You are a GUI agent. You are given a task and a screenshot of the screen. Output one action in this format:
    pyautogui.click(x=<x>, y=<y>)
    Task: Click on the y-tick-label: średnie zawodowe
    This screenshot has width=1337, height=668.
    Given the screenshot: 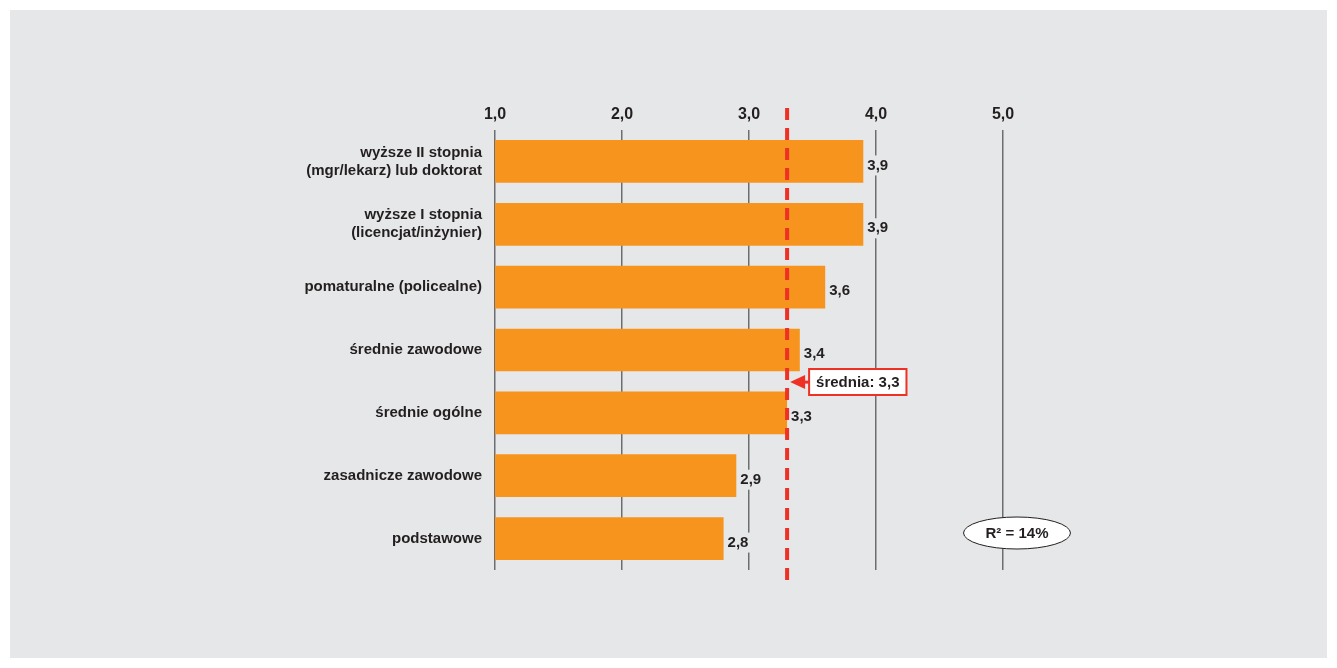 What is the action you would take?
    pyautogui.click(x=415, y=349)
    